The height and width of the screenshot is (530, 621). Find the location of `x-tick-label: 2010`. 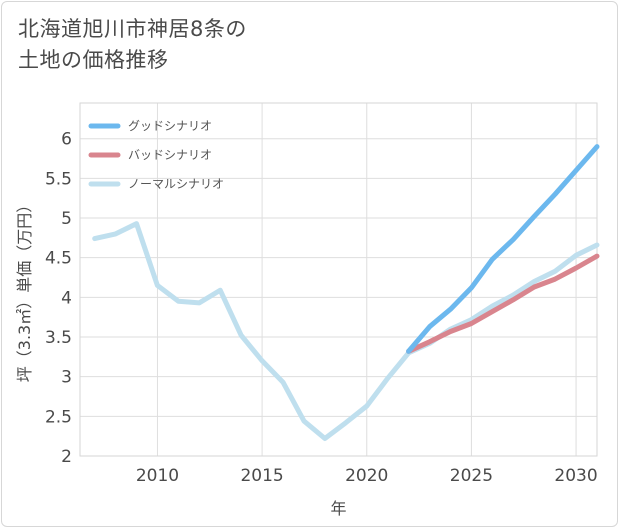

x-tick-label: 2010 is located at coordinates (157, 476).